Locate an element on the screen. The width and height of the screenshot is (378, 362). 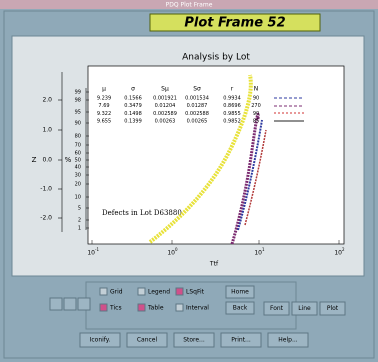
percent-tick-label: 60 is located at coordinates (78, 154).